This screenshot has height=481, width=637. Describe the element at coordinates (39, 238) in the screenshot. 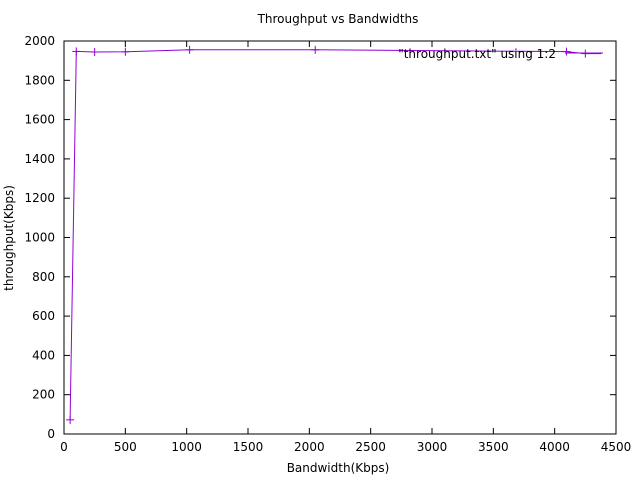

I see `y-tick-label: 1000` at that location.